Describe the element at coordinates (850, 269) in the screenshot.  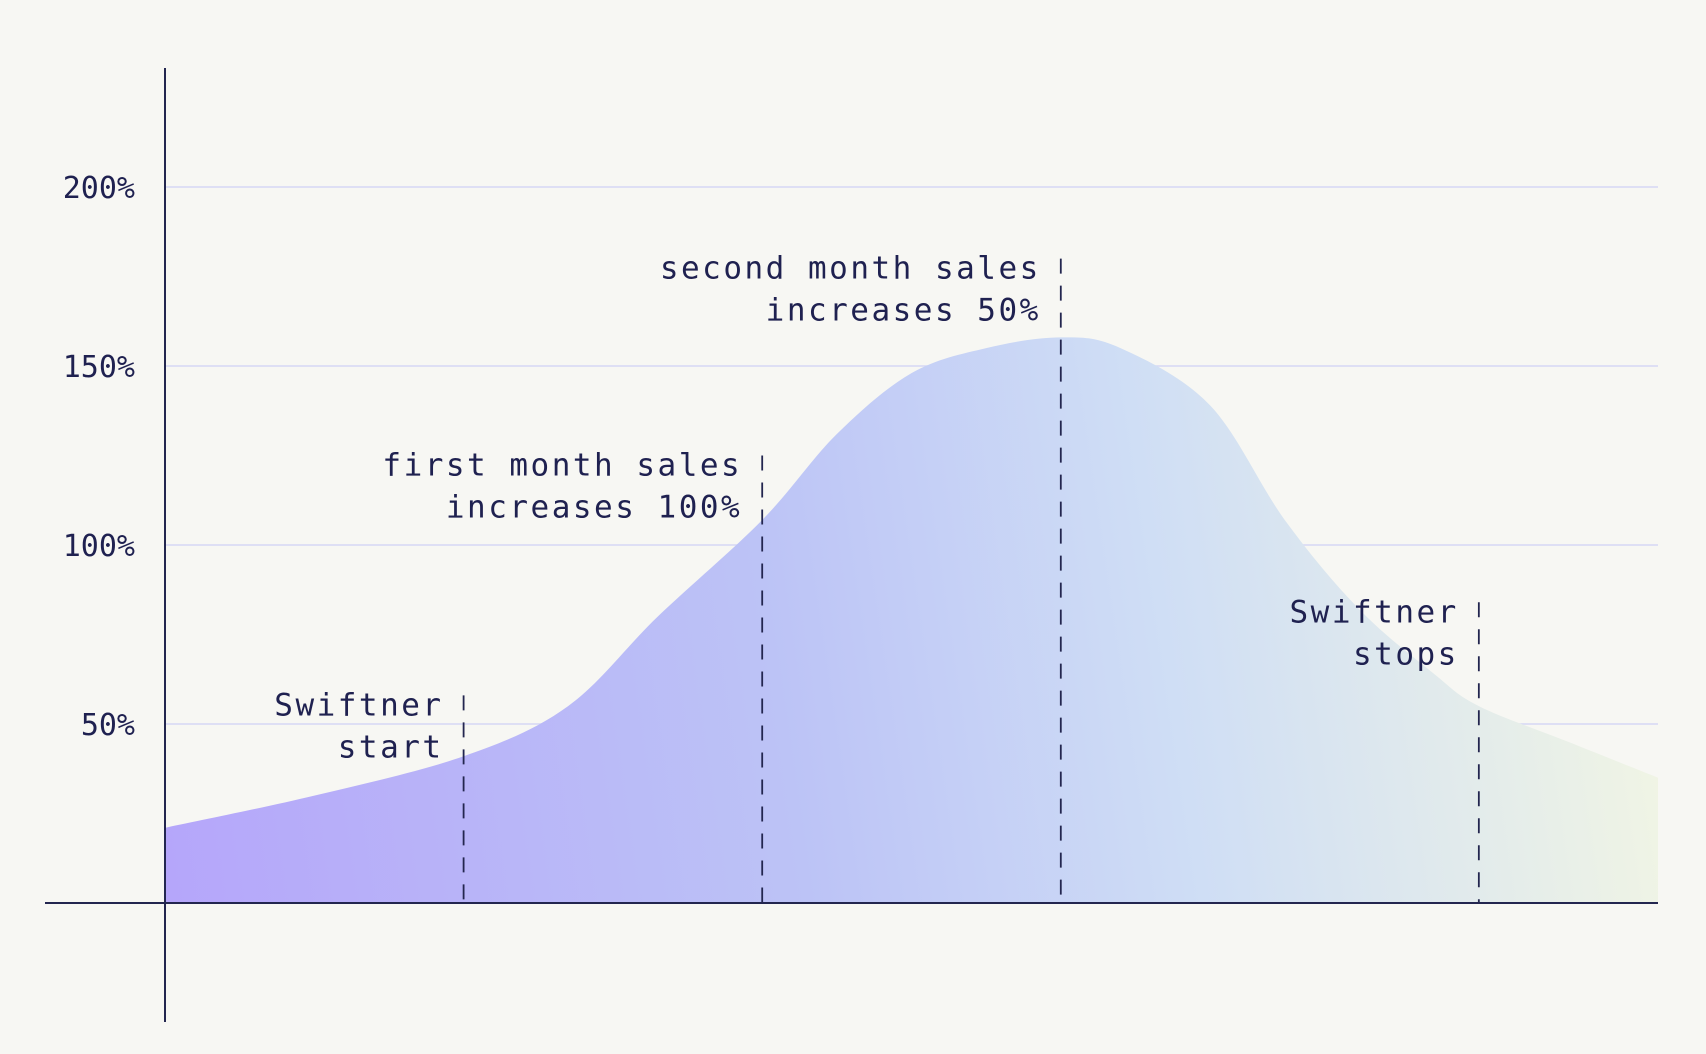
I see `annotation-label-3-line-1: second month sales` at that location.